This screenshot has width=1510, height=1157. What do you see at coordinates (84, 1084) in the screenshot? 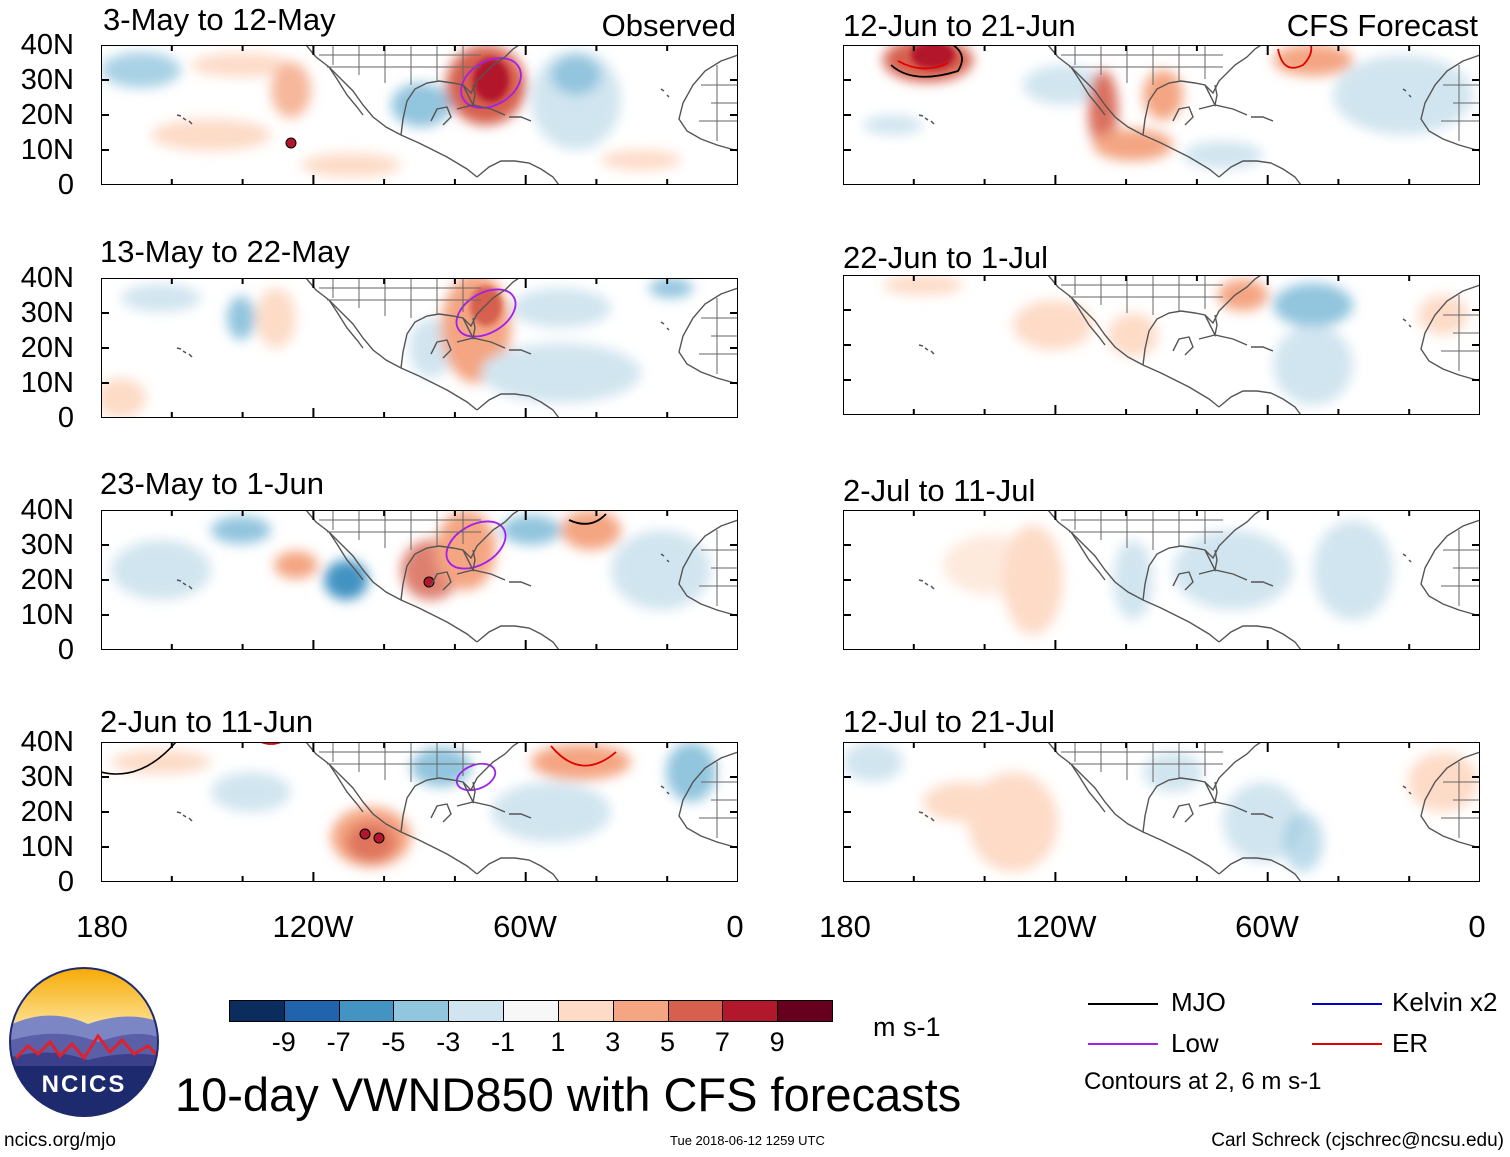
I see `logo-text: NCICS` at bounding box center [84, 1084].